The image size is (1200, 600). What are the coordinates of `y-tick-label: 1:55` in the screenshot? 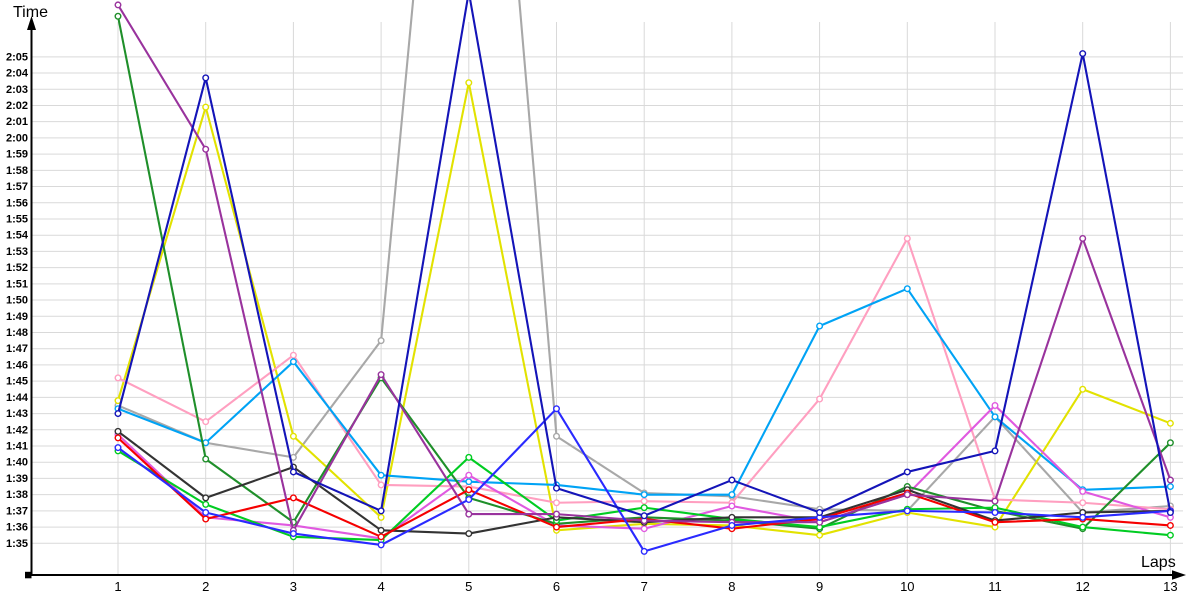 It's located at (17, 219).